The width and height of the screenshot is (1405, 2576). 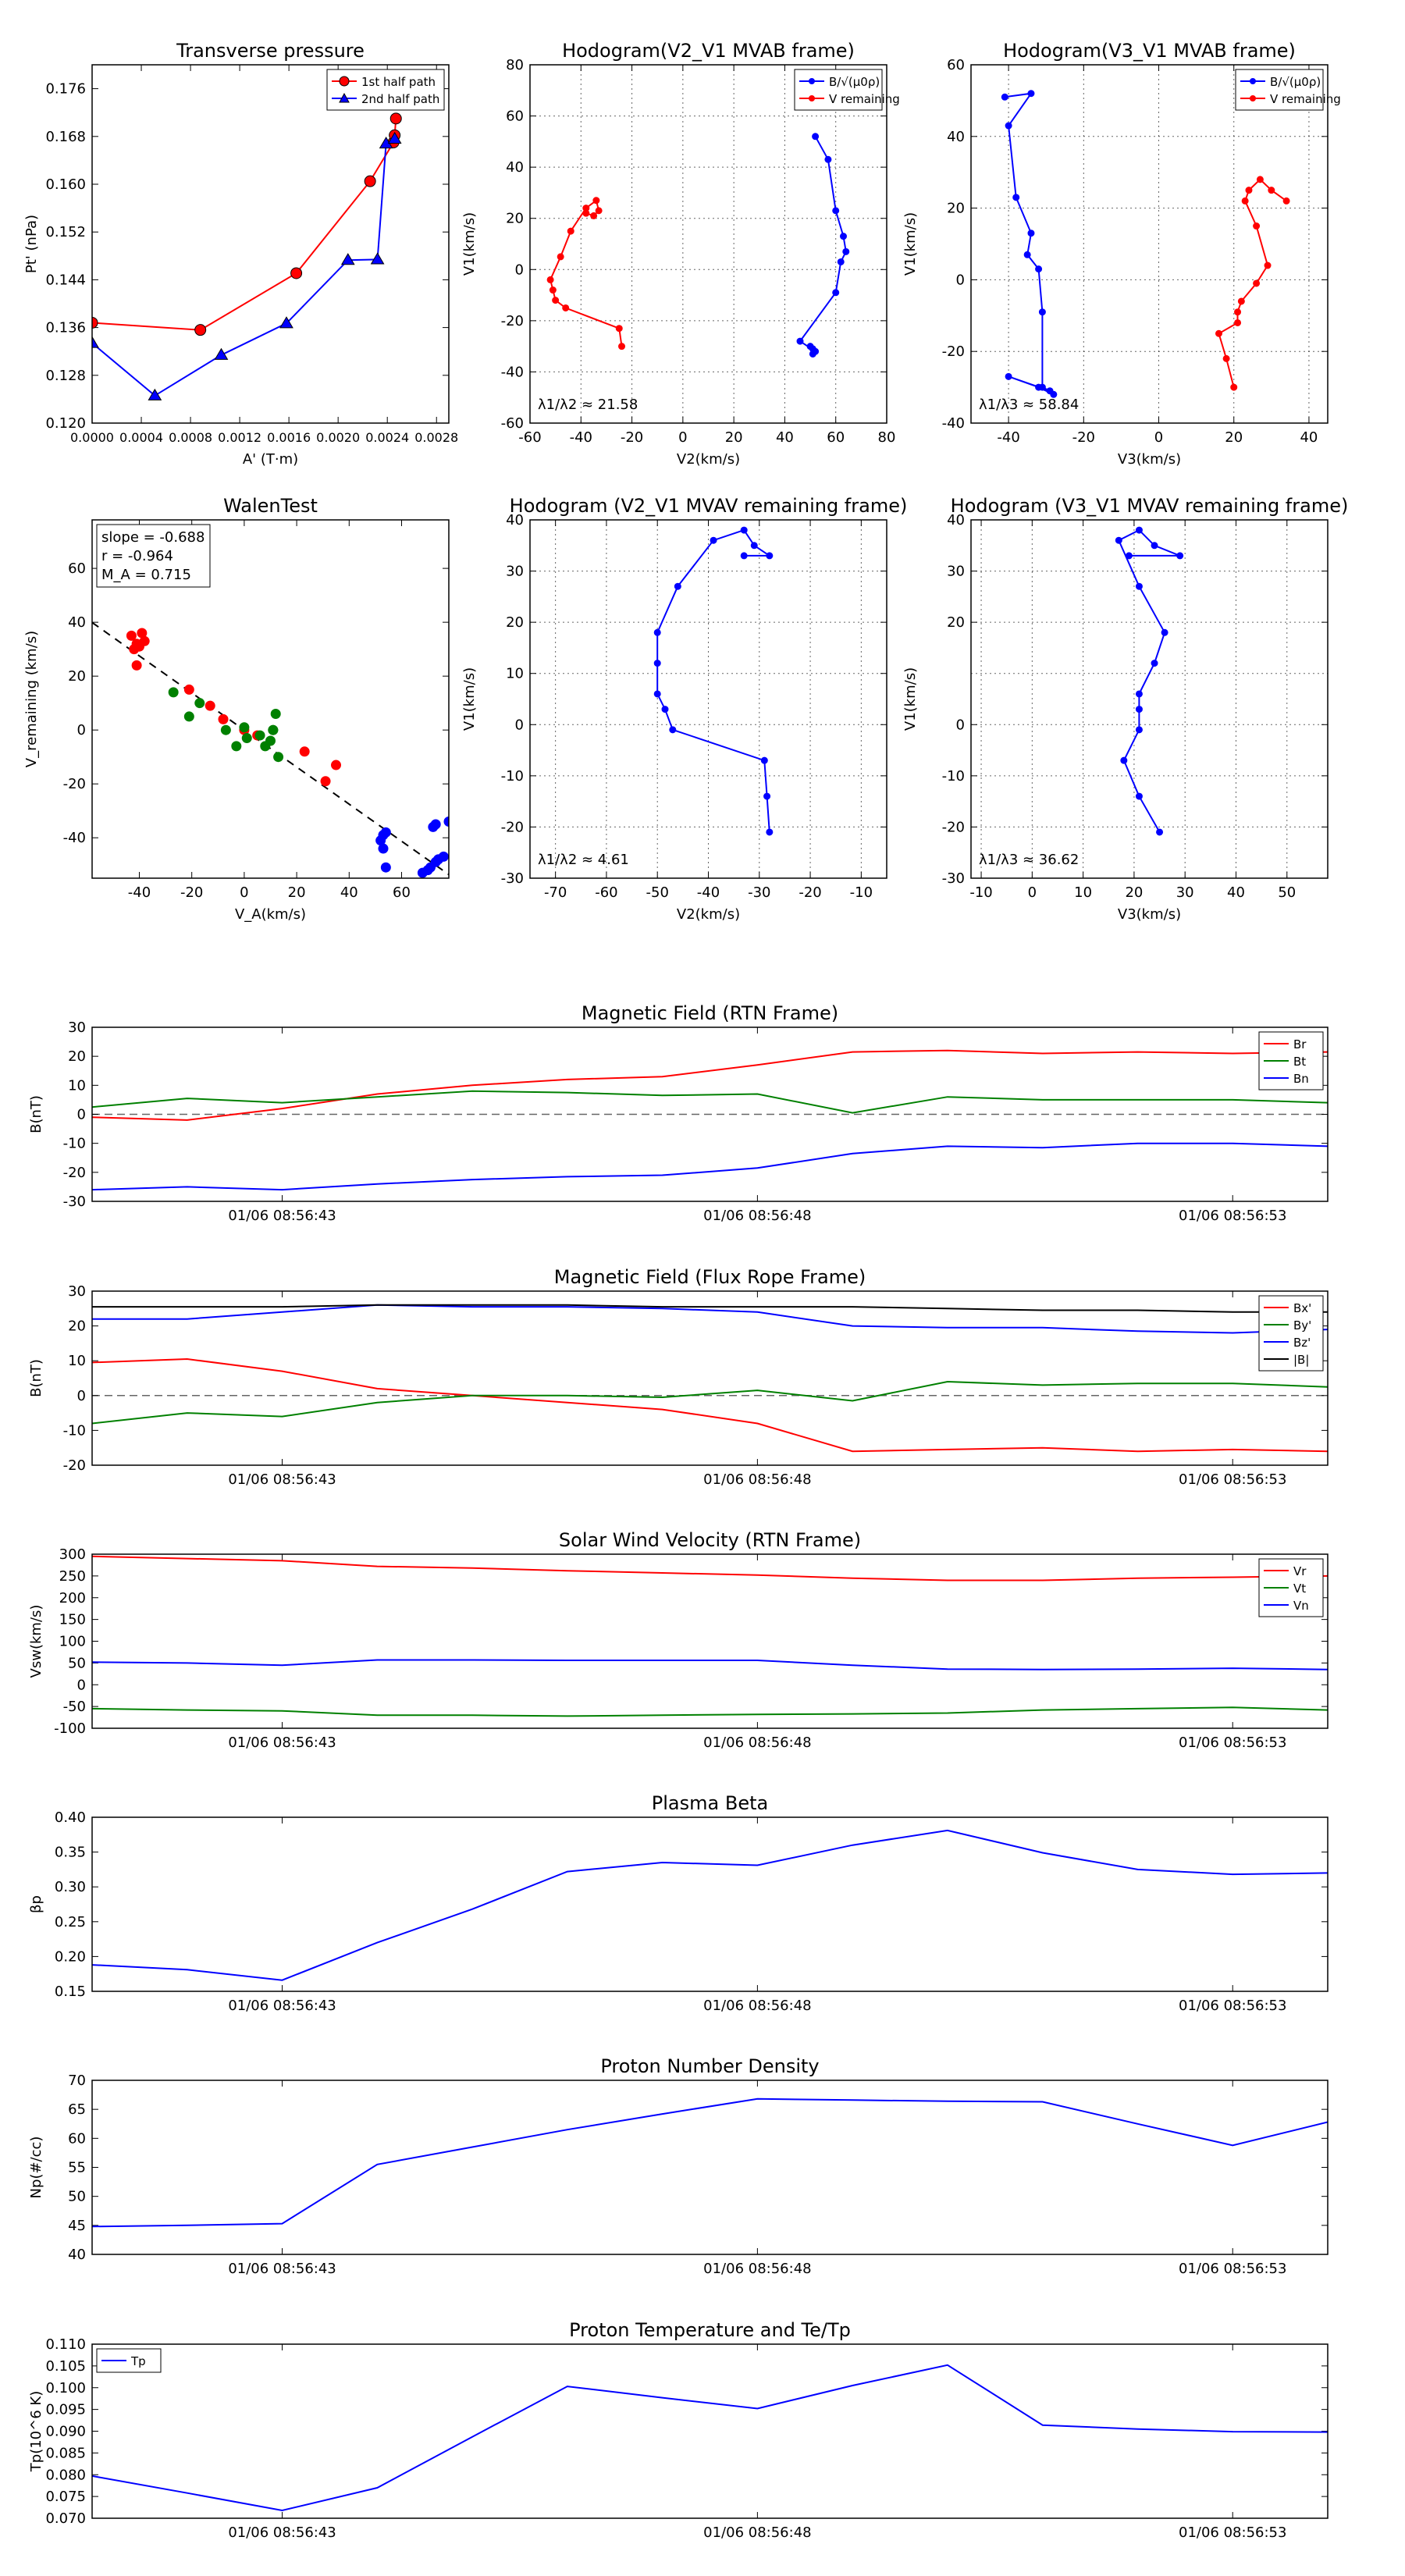 I want to click on legend: Vr Vt Vn, so click(x=1291, y=1587).